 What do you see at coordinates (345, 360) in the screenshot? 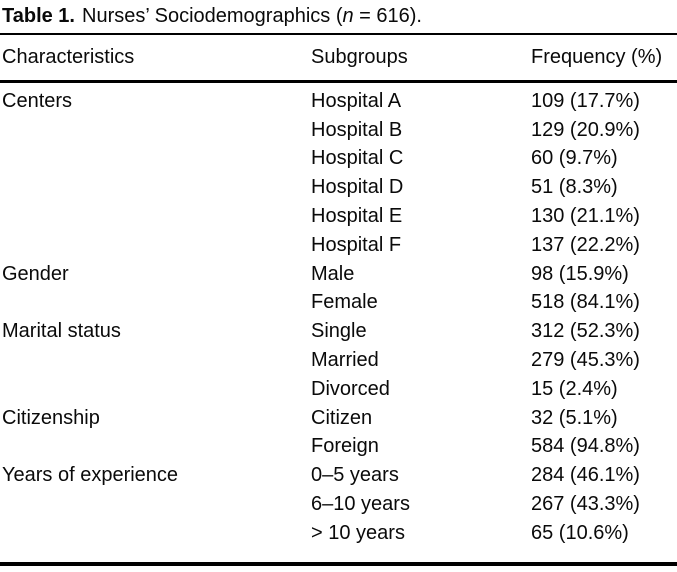
I see `subgroup-cell: Married` at bounding box center [345, 360].